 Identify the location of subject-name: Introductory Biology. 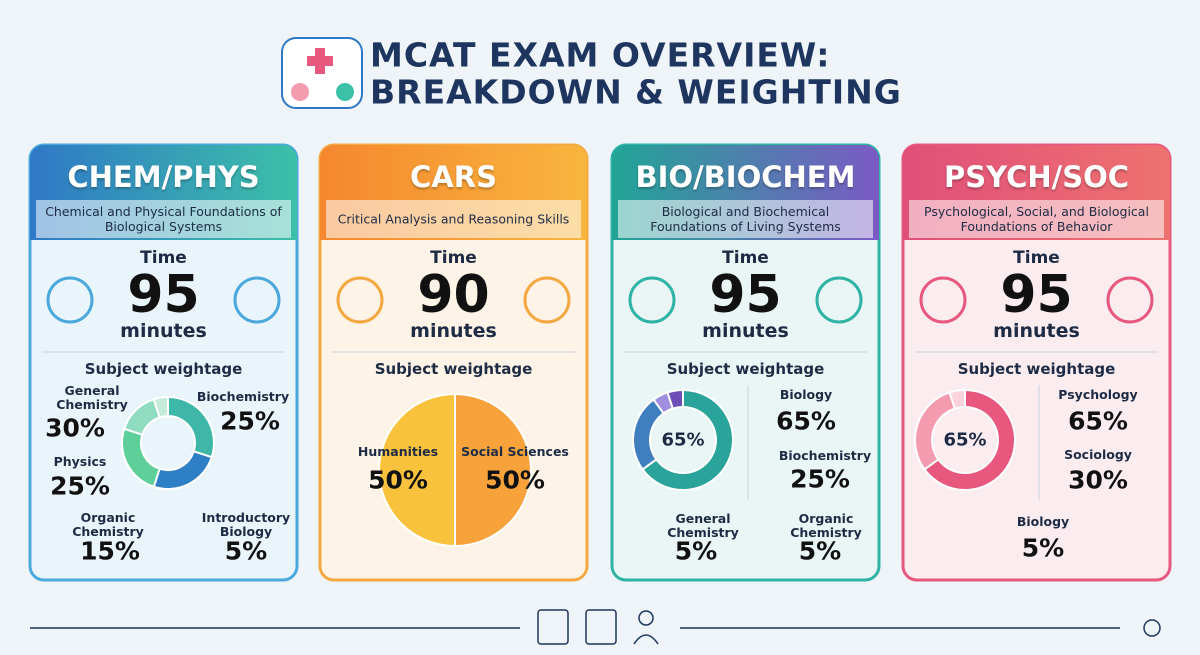
(246, 524).